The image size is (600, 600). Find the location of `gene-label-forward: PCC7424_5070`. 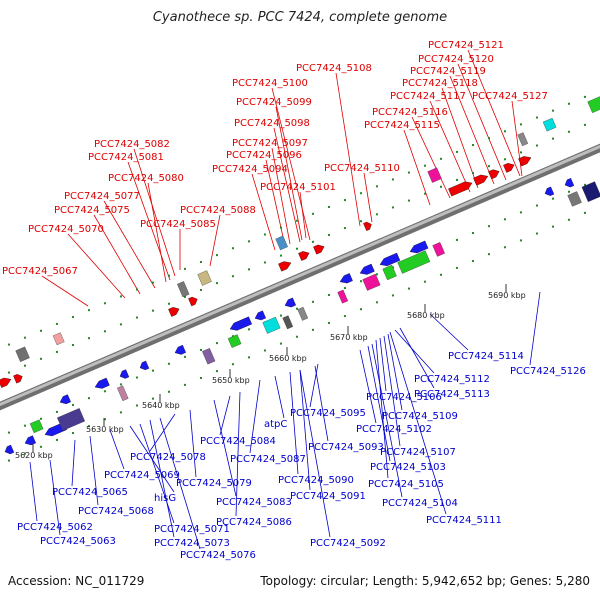

gene-label-forward: PCC7424_5070 is located at coordinates (66, 229).